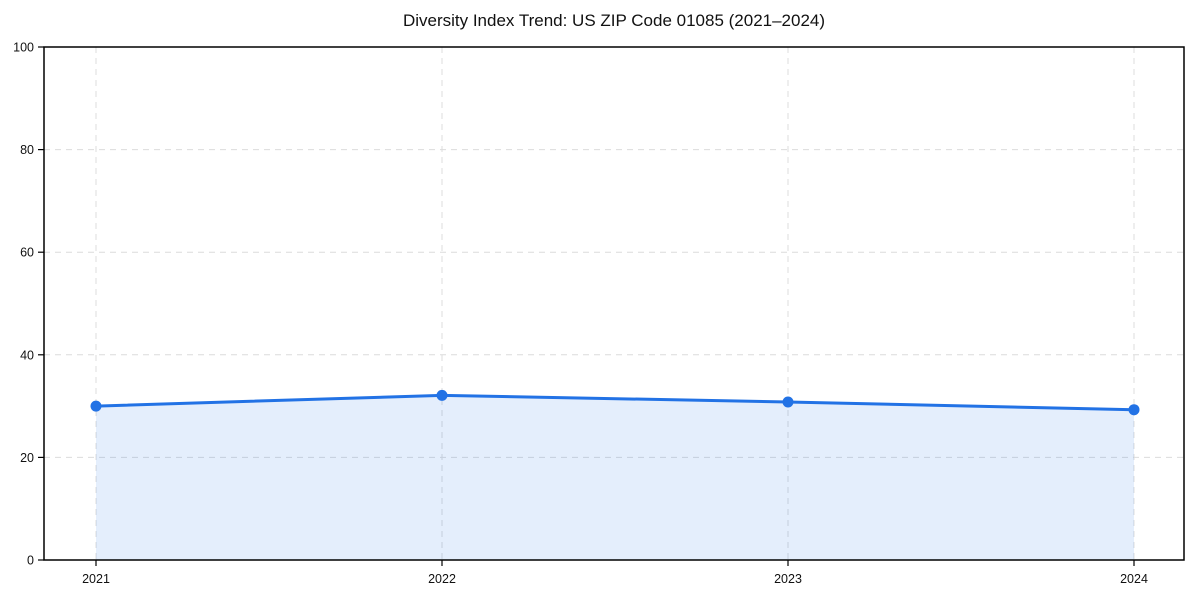 This screenshot has width=1200, height=600. Describe the element at coordinates (1134, 579) in the screenshot. I see `x-tick-label: 2024` at that location.